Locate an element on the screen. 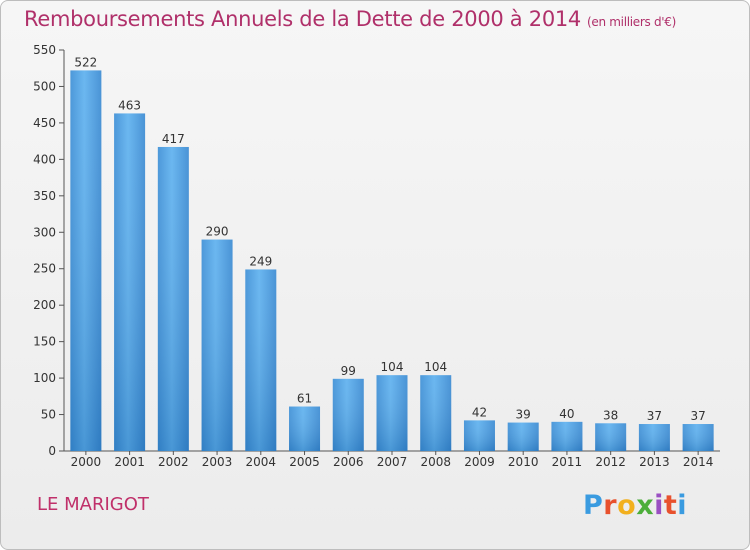  x-tick-label: 2010 is located at coordinates (523, 462).